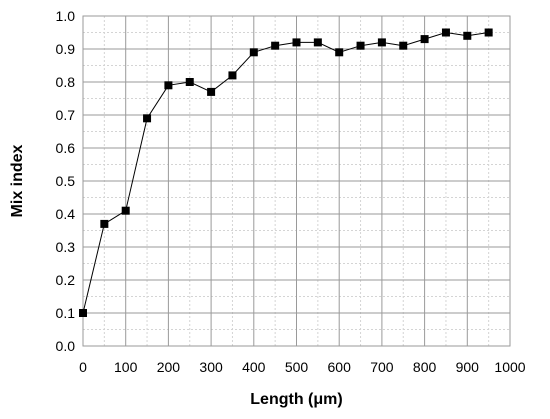 The height and width of the screenshot is (419, 550). Describe the element at coordinates (211, 367) in the screenshot. I see `x-tick-label: 300` at that location.